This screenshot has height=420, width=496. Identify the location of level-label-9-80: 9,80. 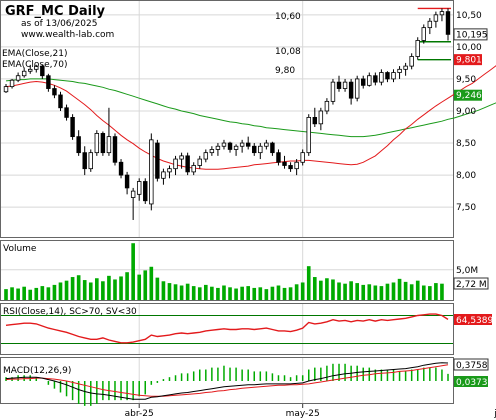
(285, 71).